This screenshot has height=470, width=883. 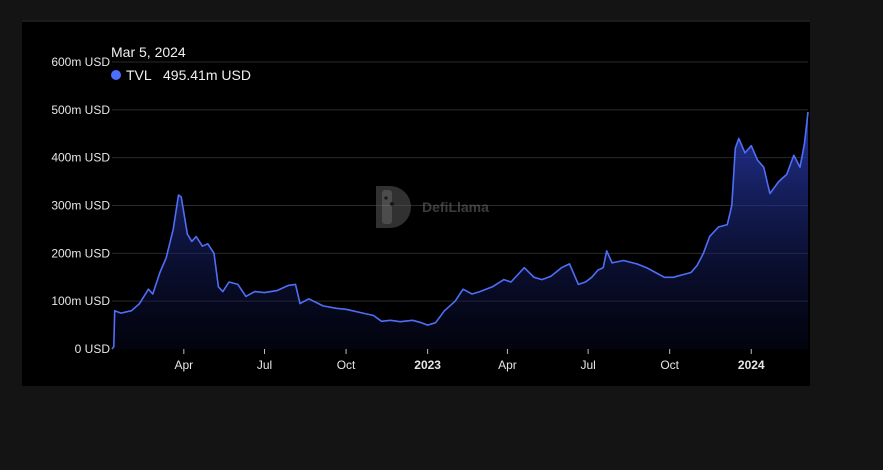 What do you see at coordinates (751, 365) in the screenshot?
I see `x-tick-label: 2024` at bounding box center [751, 365].